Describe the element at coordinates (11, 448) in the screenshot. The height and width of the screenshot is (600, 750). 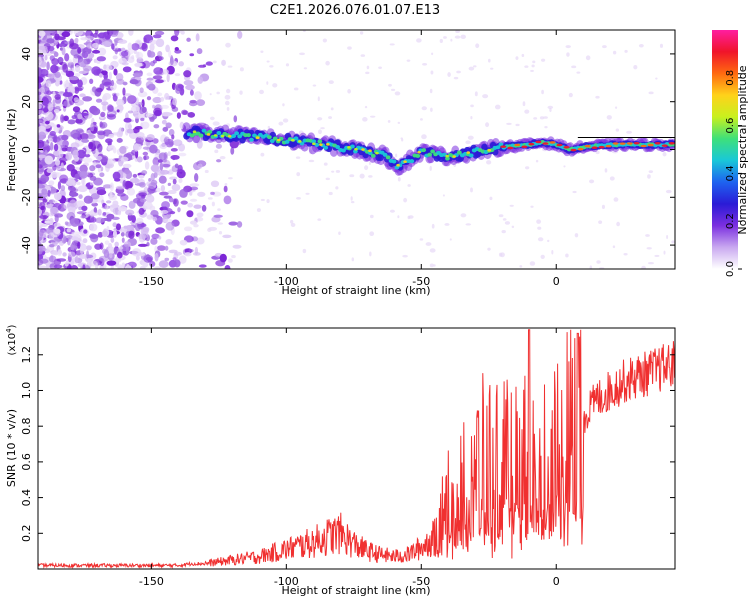
I see `snr-y-axis-label: SNR (10 * v/v)` at that location.